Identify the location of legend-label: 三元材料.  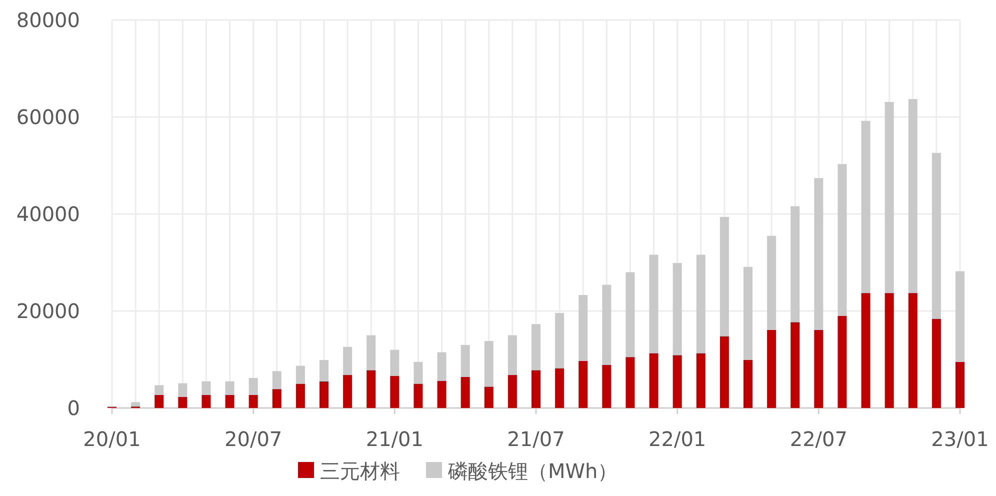
(360, 471).